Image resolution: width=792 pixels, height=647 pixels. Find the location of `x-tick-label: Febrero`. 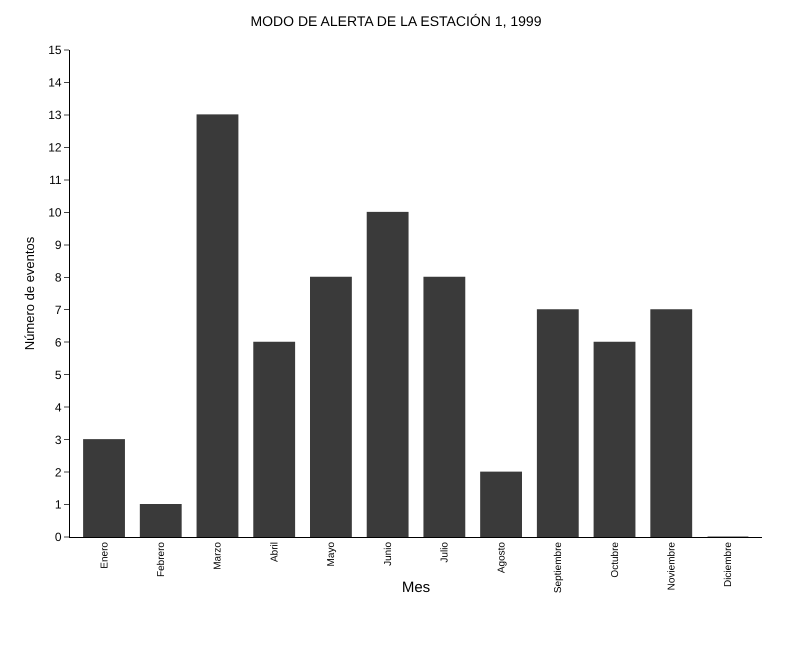

x-tick-label: Febrero is located at coordinates (161, 560).